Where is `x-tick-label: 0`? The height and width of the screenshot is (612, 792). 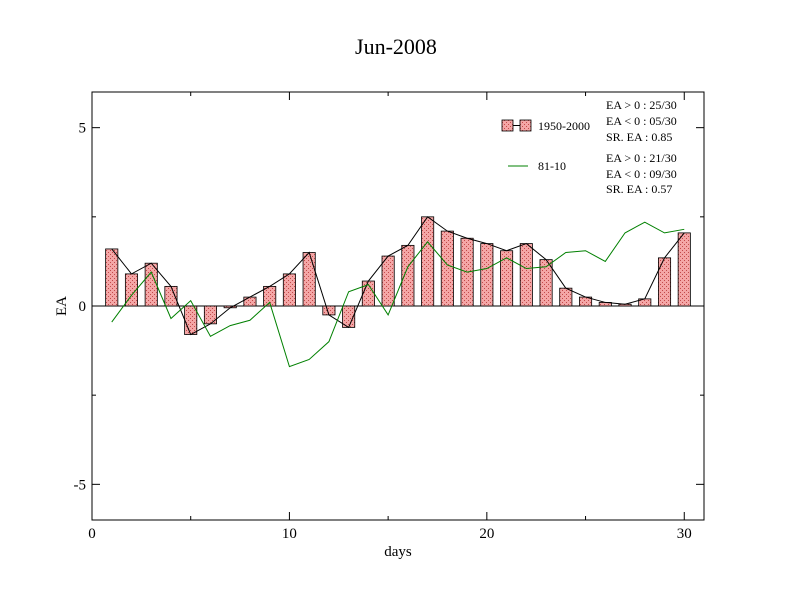
x-tick-label: 0 is located at coordinates (92, 534).